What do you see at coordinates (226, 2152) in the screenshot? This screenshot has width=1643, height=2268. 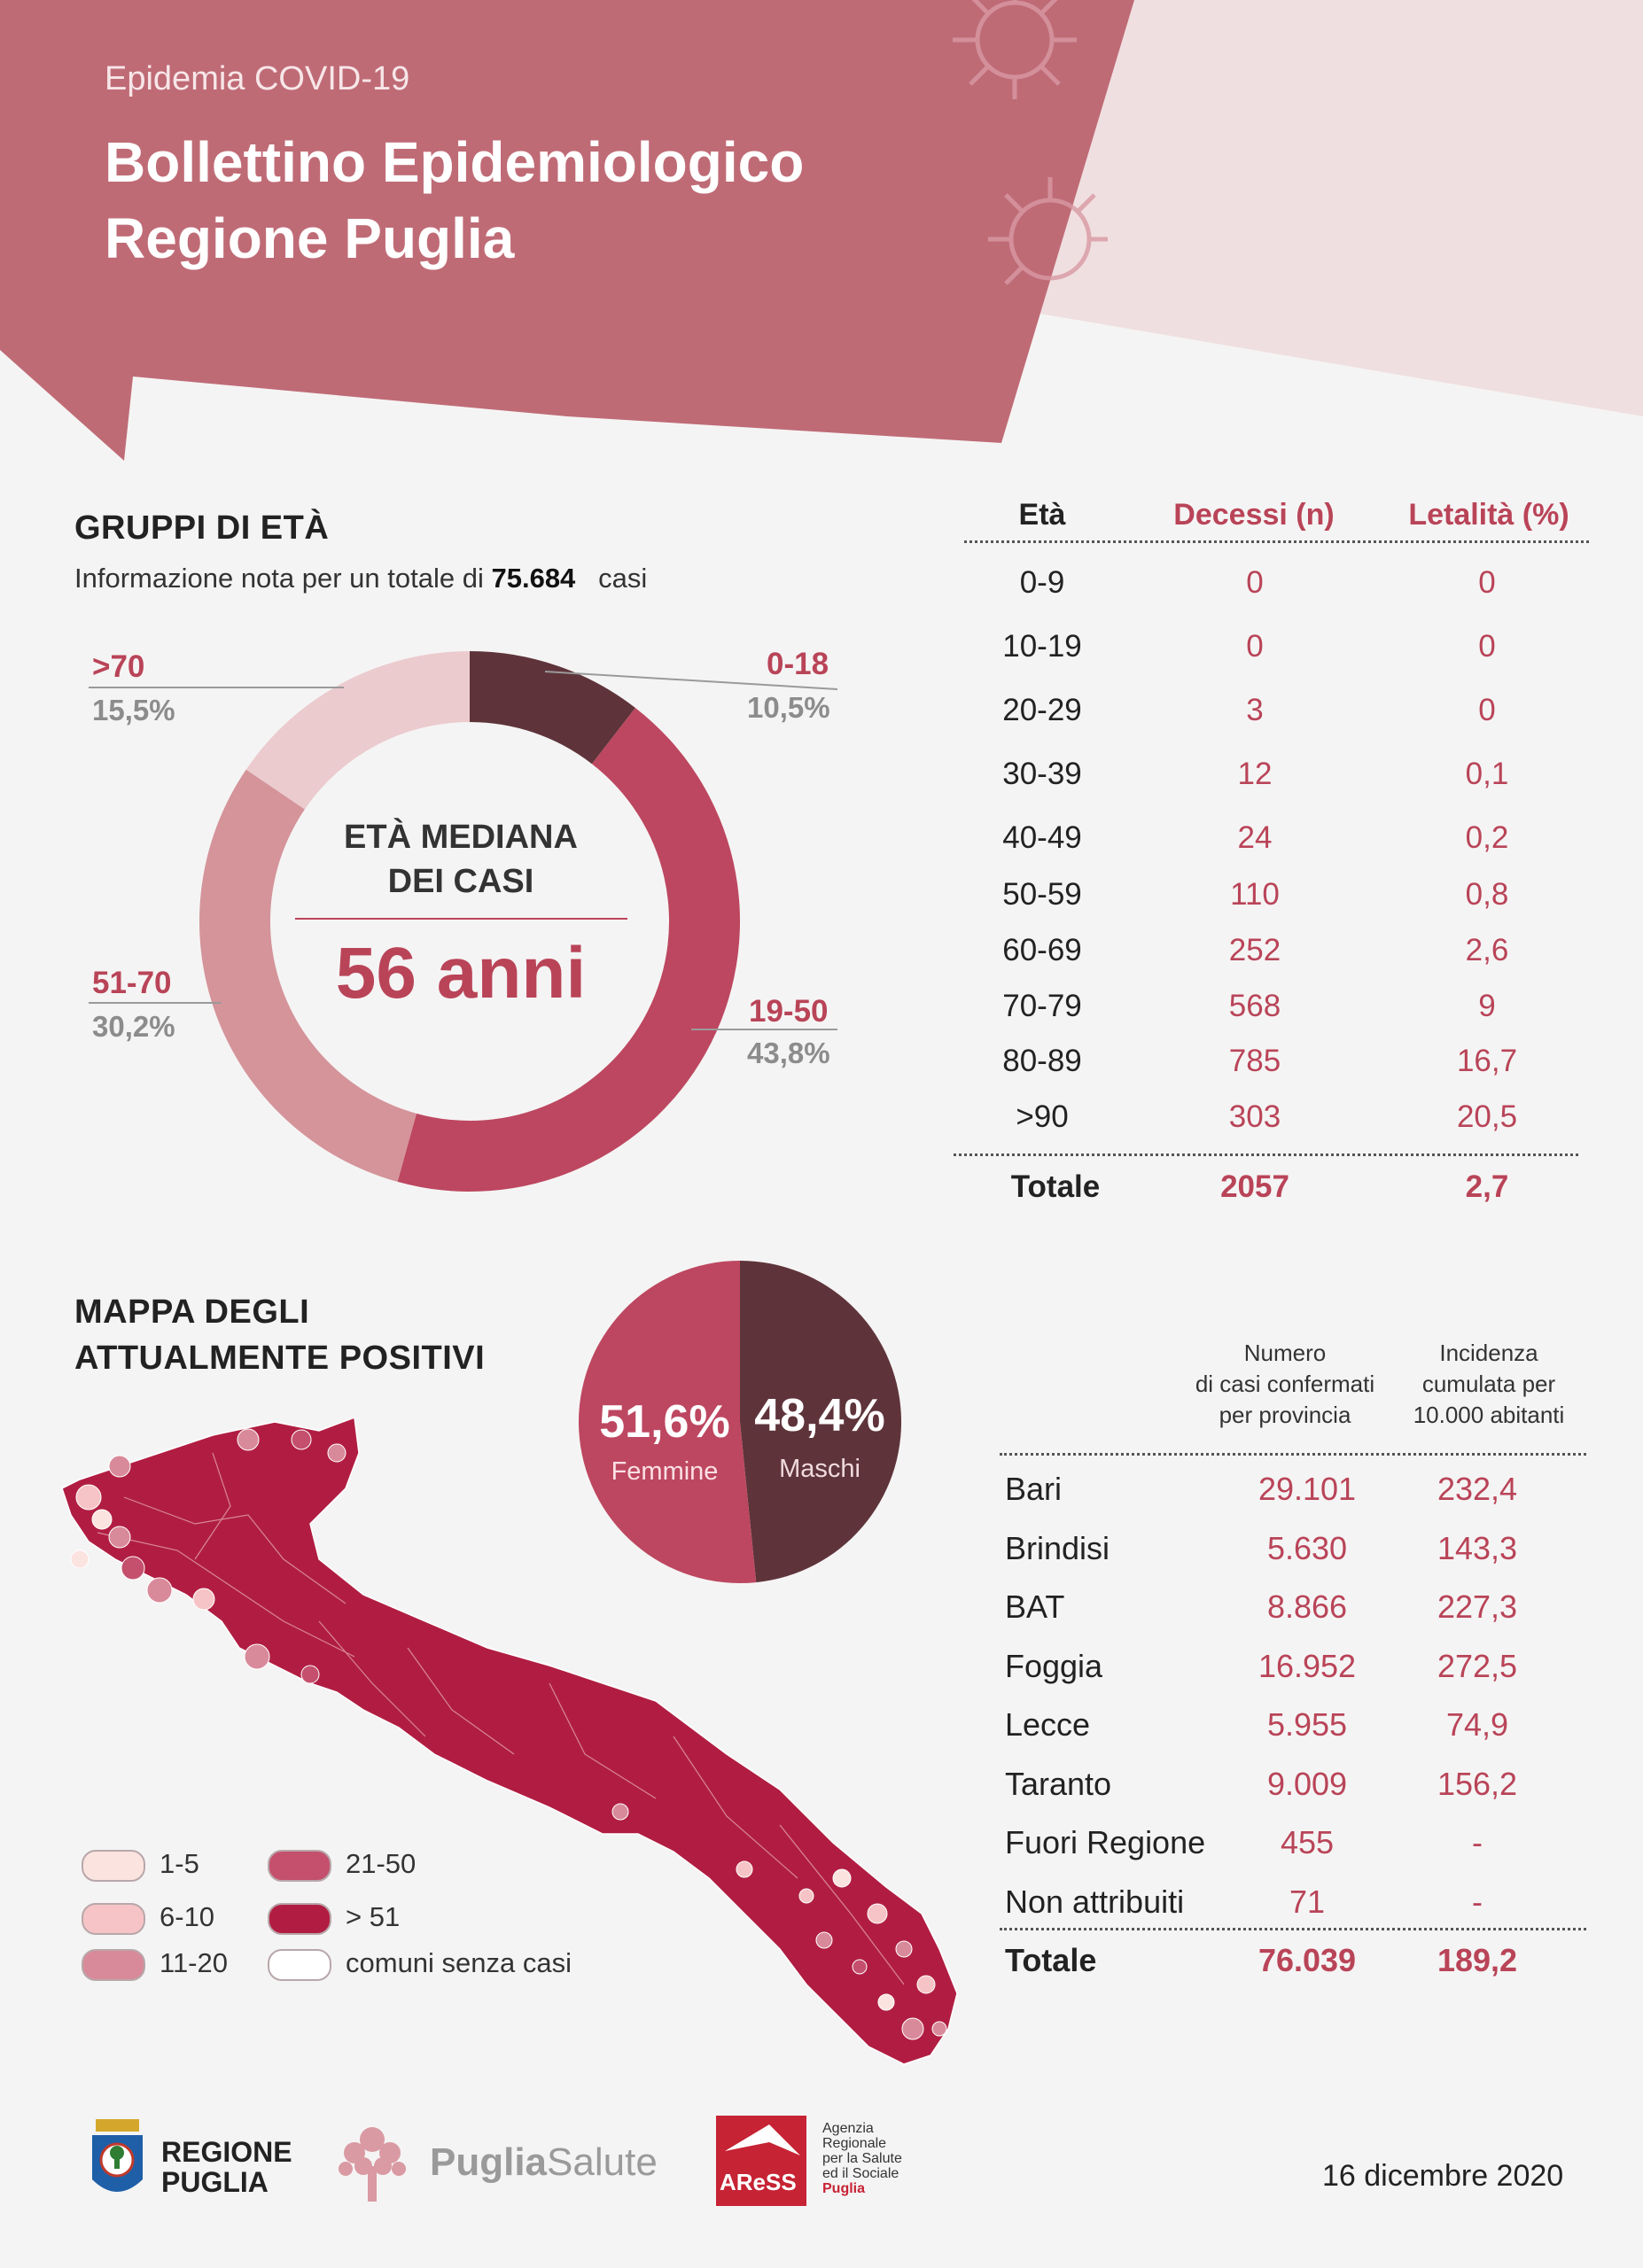 I see `logo1-line1: REGIONE` at bounding box center [226, 2152].